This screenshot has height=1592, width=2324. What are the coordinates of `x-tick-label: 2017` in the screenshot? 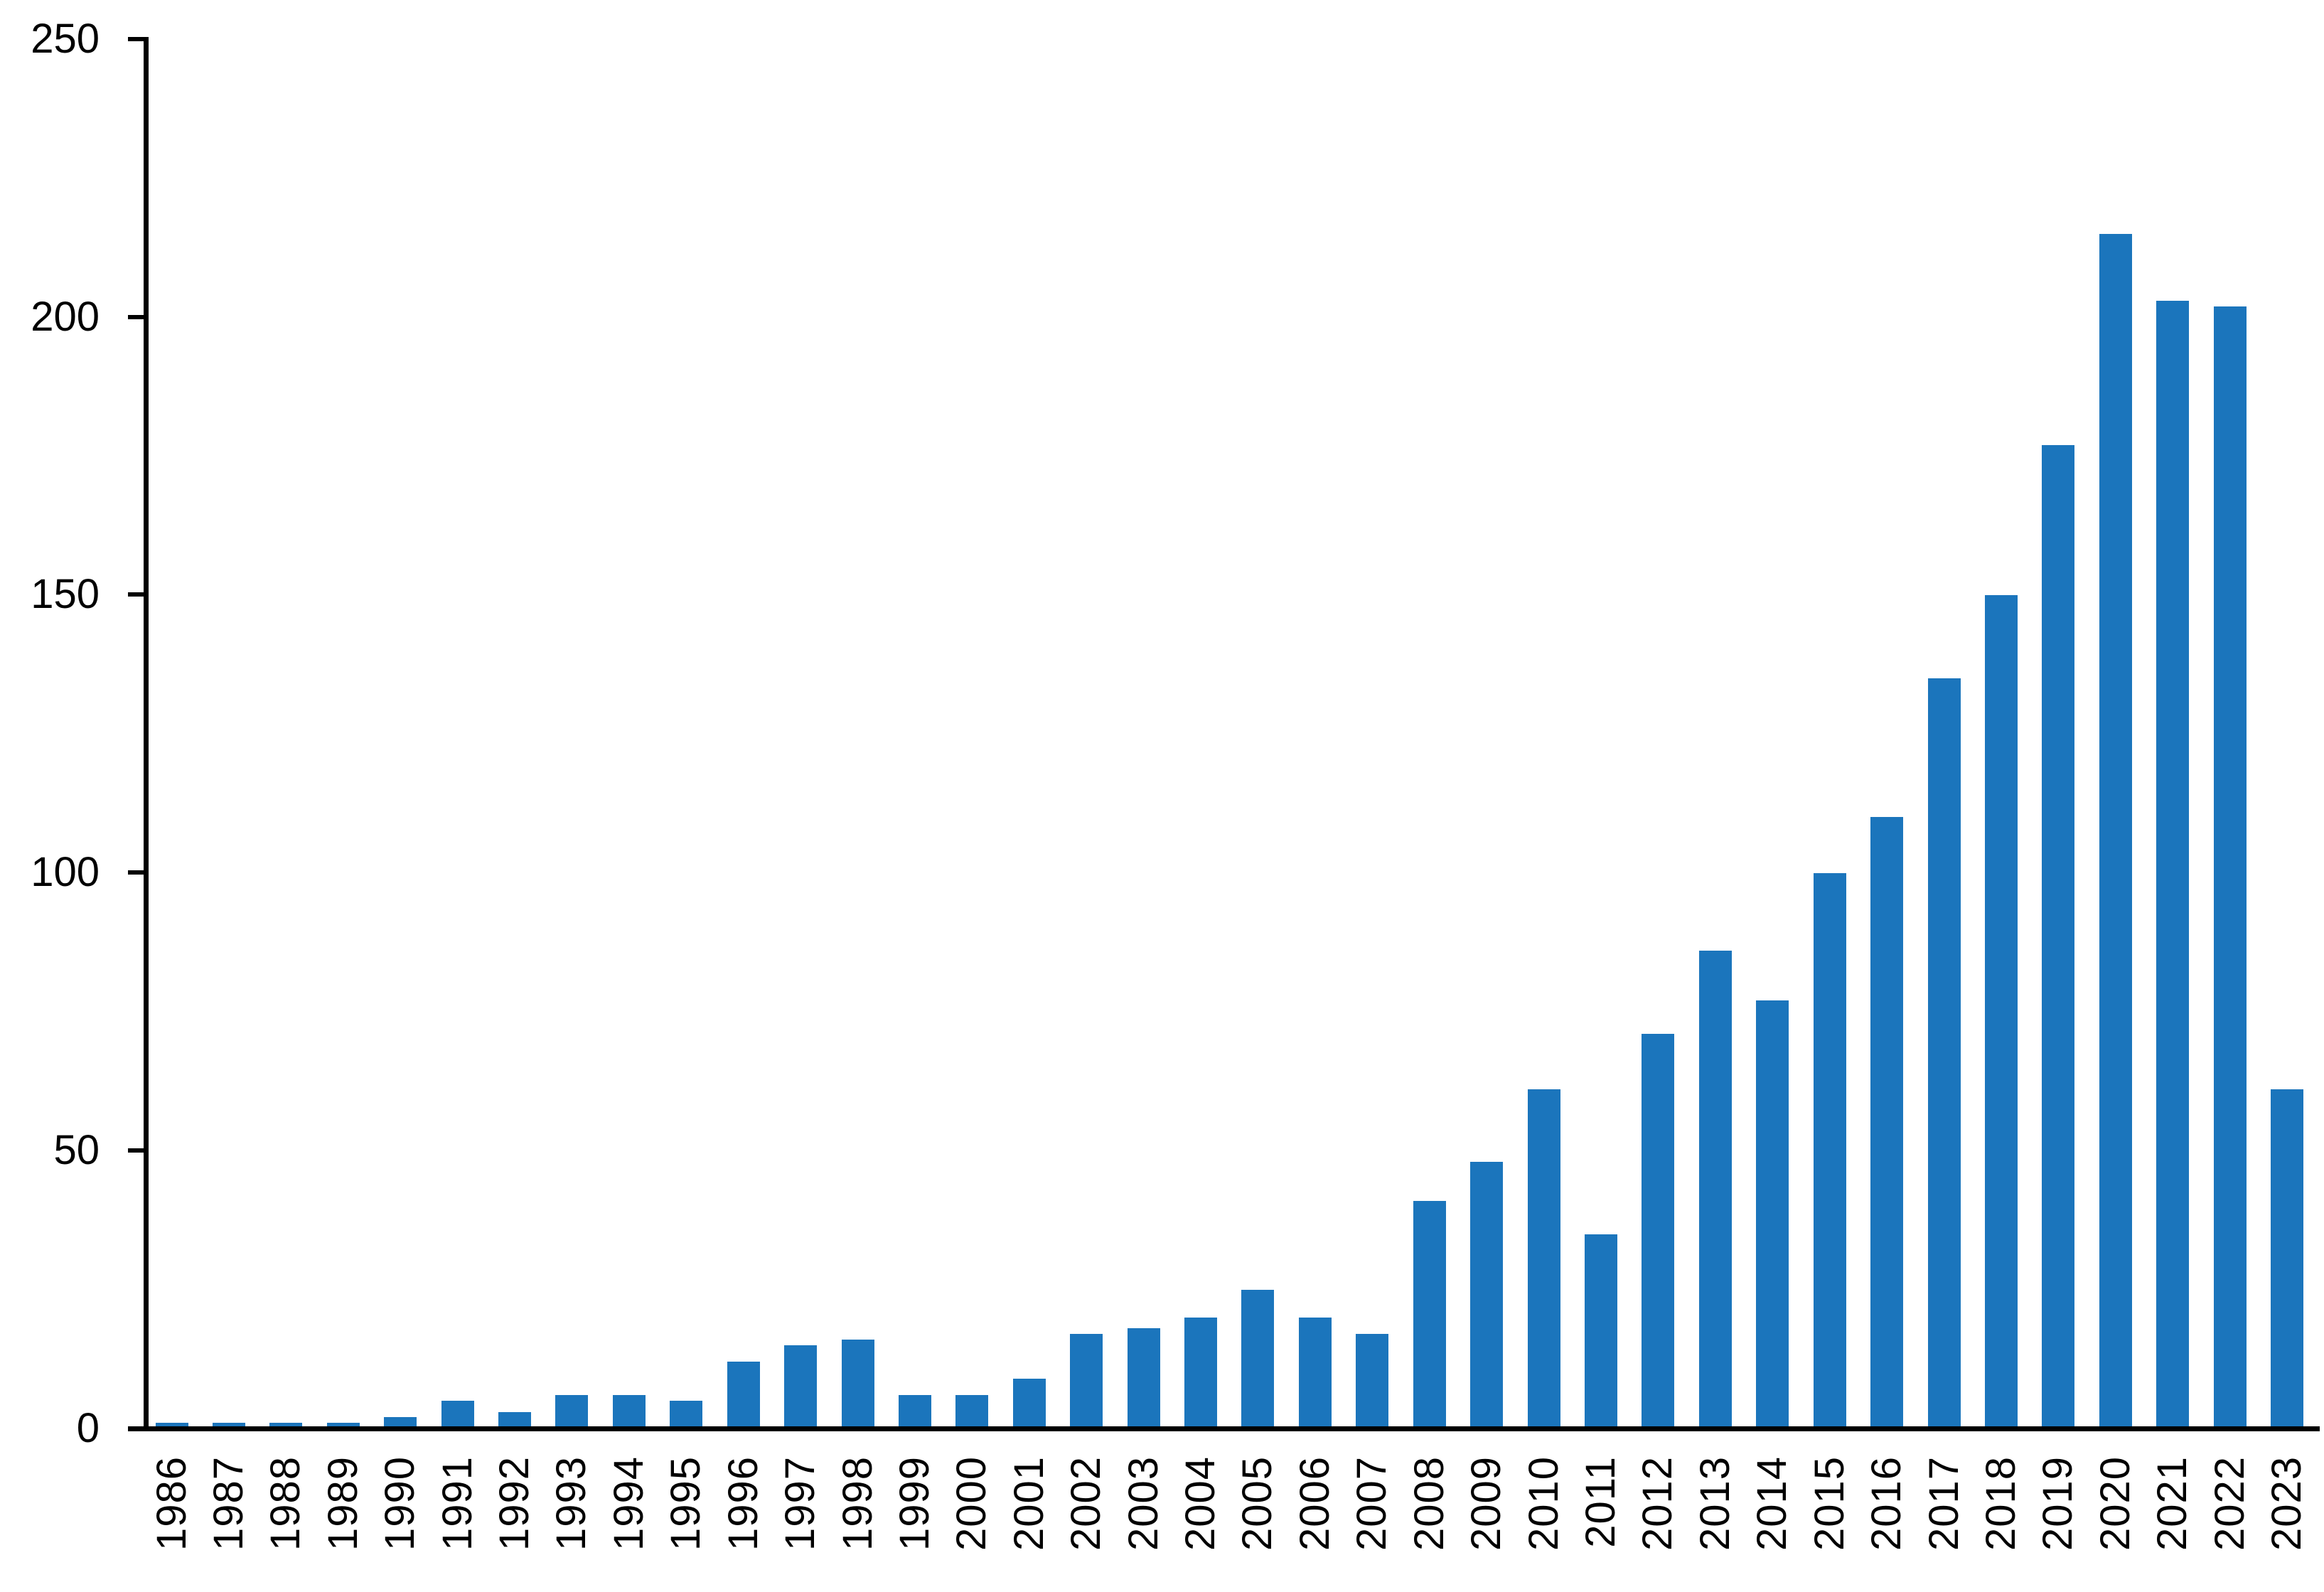 It's located at (1943, 1504).